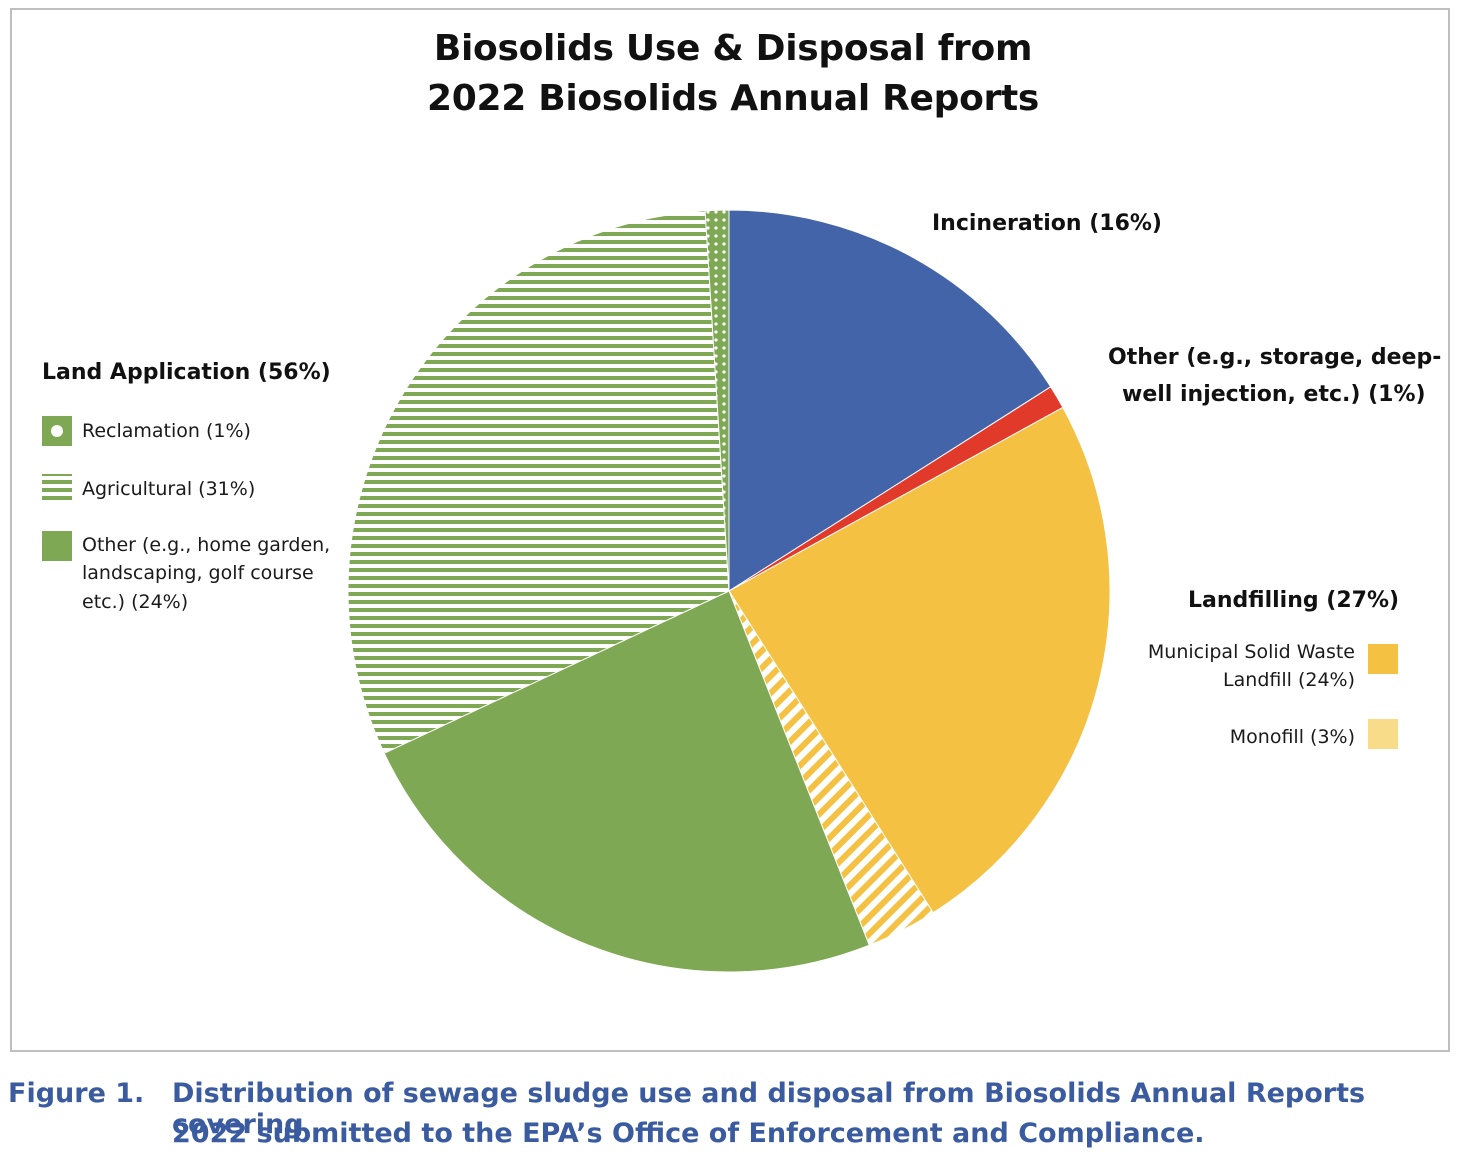 The image size is (1466, 1172). I want to click on caption-figure-label: Figure 1., so click(76, 1093).